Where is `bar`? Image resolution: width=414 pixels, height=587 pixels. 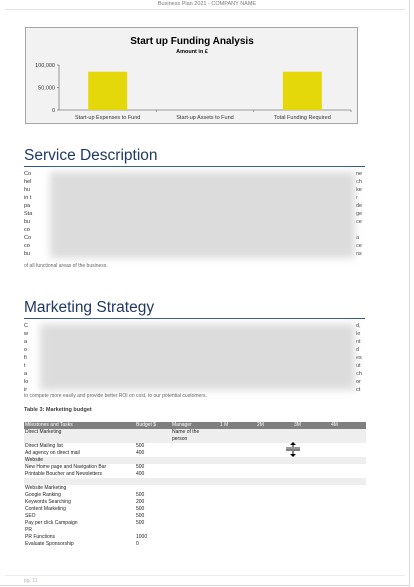 bar is located at coordinates (302, 90).